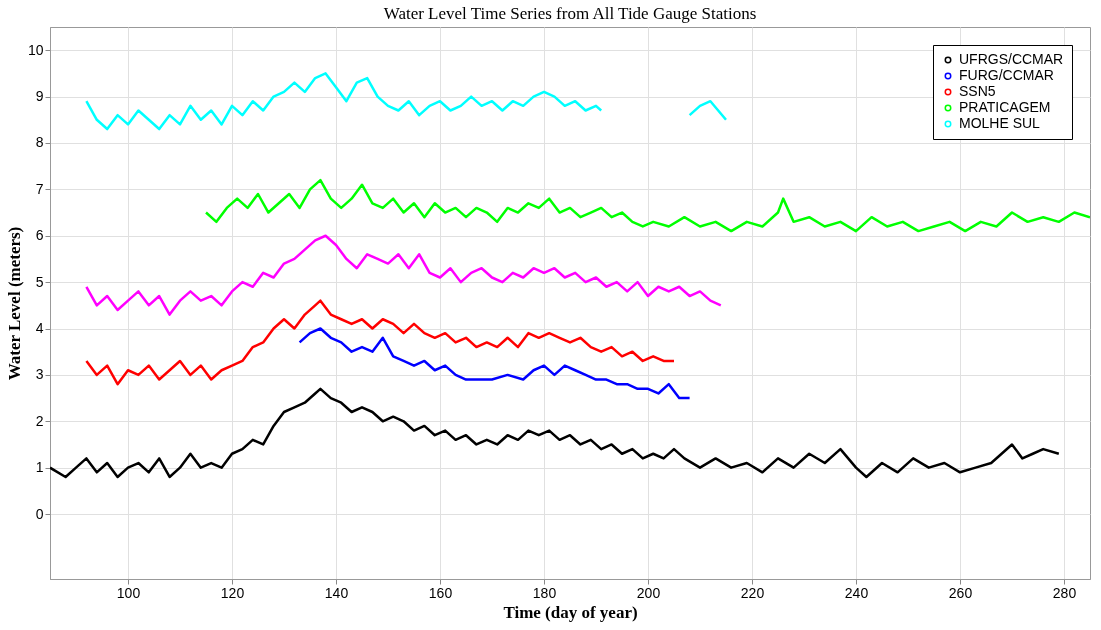  What do you see at coordinates (977, 91) in the screenshot?
I see `legend-label: SSN5` at bounding box center [977, 91].